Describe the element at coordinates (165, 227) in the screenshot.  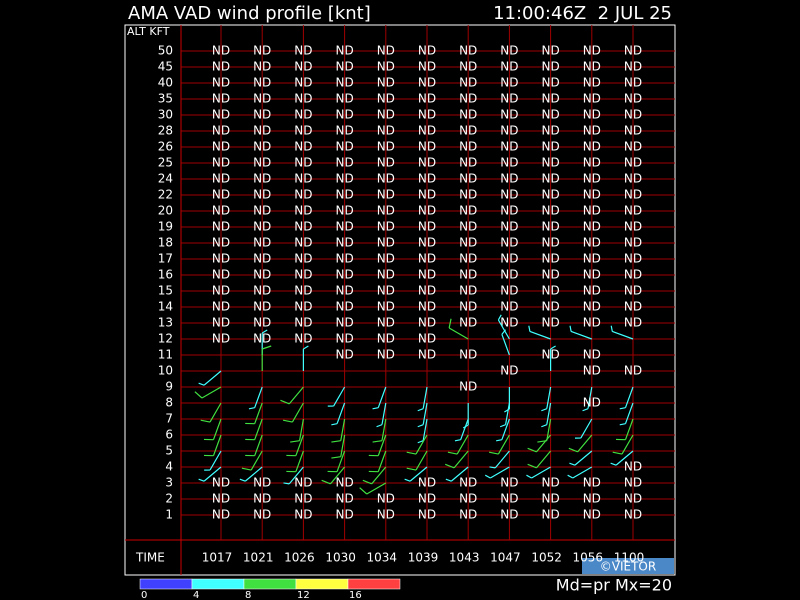
I see `altitude-label: 19` at that location.